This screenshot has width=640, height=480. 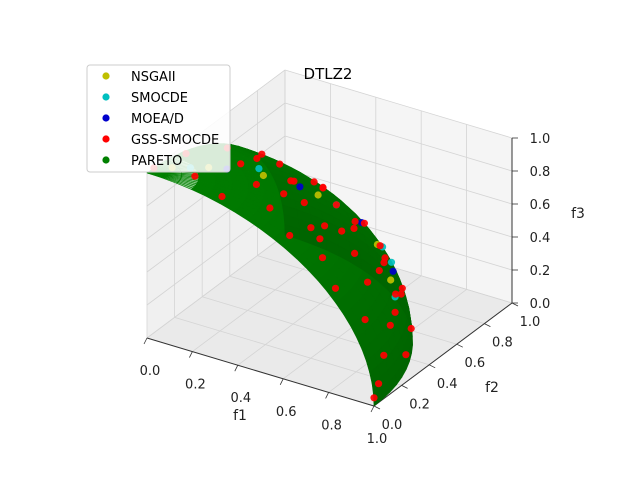 I want to click on x-axis-line, so click(x=260, y=372).